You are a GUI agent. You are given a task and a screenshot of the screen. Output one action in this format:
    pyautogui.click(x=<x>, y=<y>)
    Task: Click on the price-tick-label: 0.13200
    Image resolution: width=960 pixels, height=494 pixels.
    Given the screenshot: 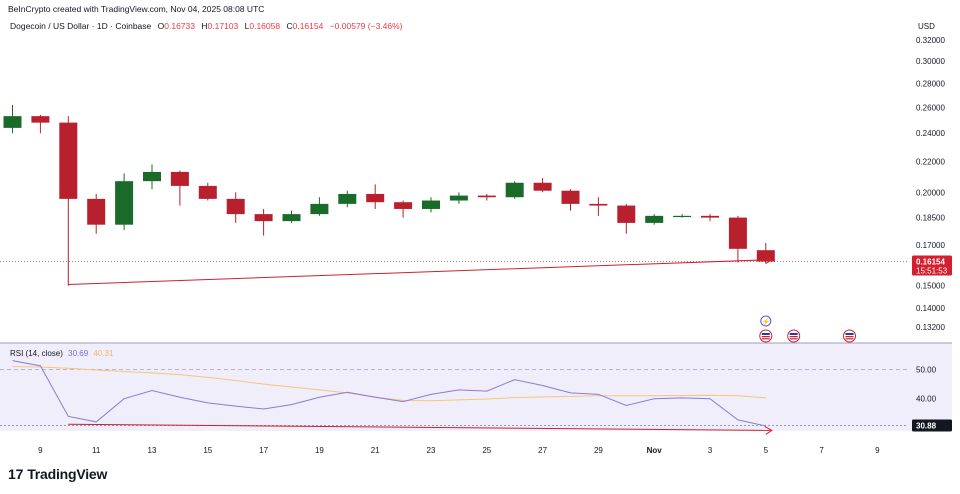 What is the action you would take?
    pyautogui.click(x=930, y=327)
    